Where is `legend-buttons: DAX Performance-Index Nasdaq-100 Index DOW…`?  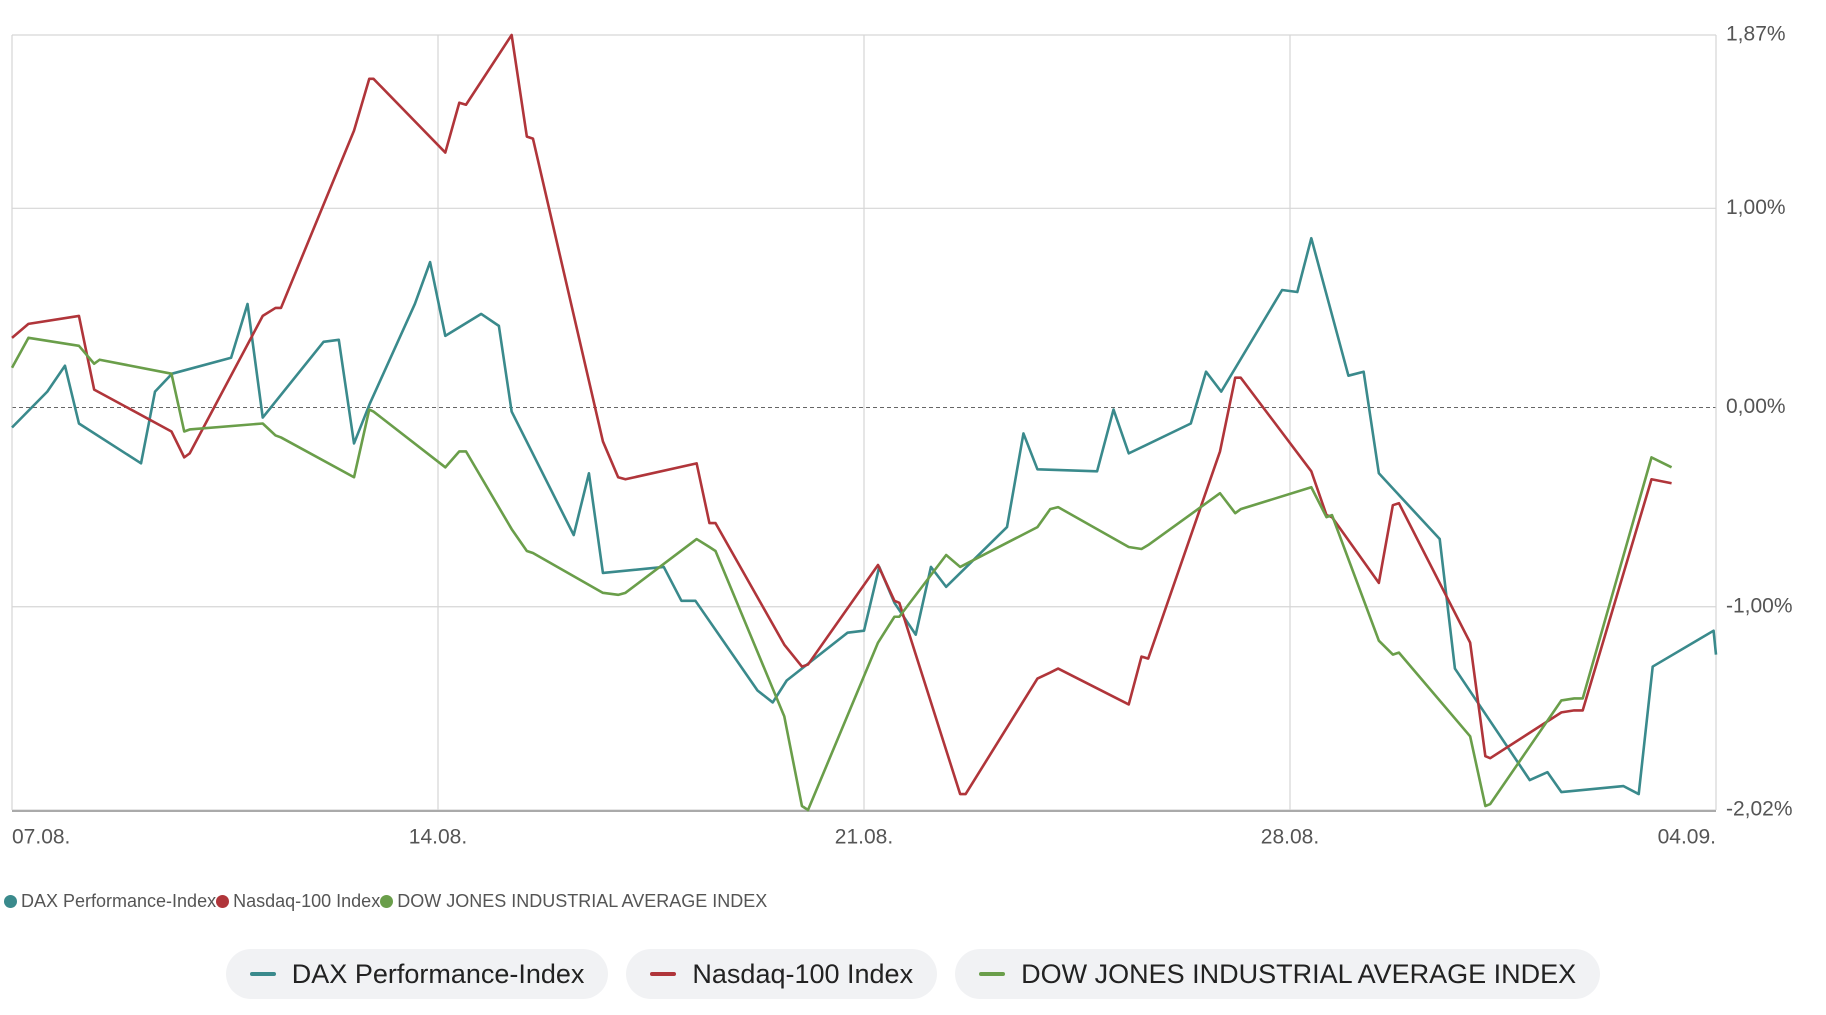
legend-buttons: DAX Performance-Index Nasdaq-100 Index DOW… is located at coordinates (913, 974).